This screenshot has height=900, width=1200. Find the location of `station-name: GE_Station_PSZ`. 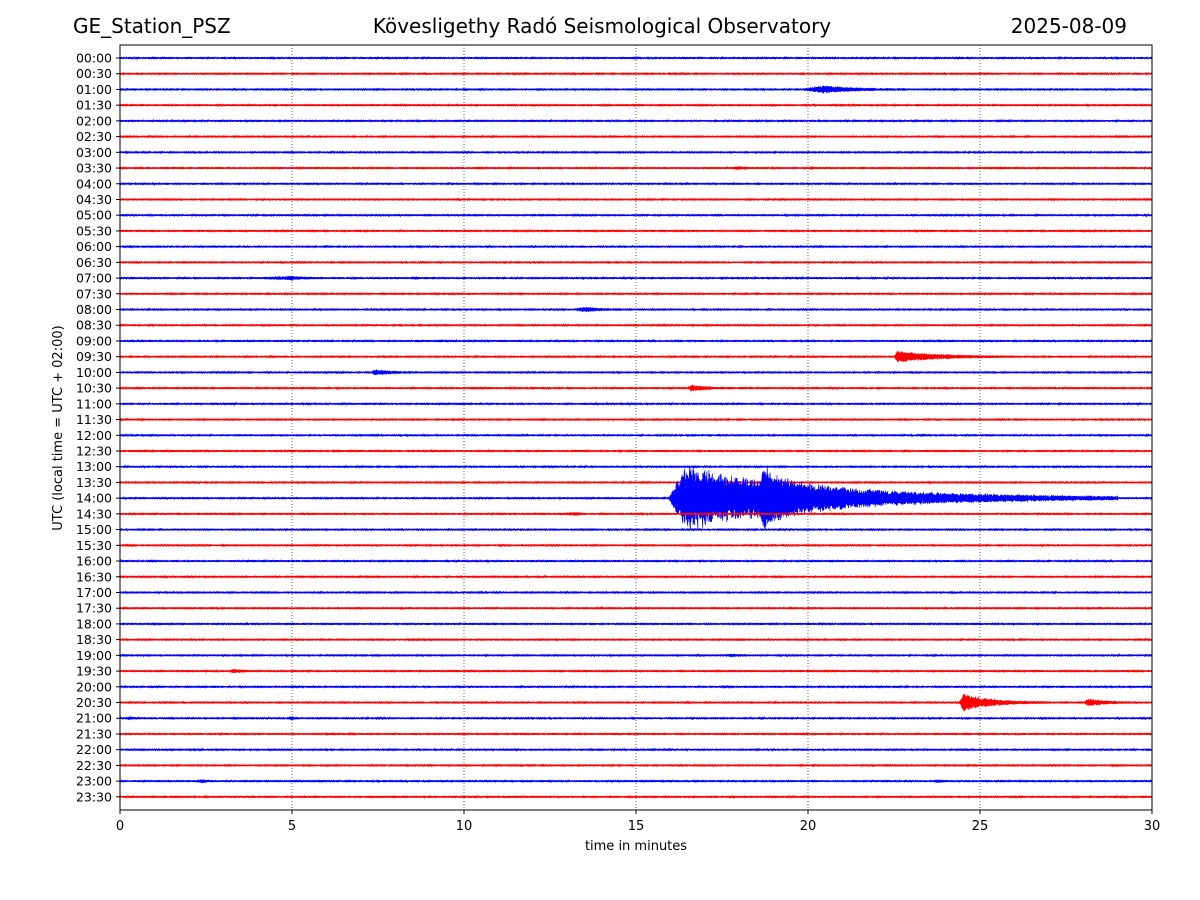

station-name: GE_Station_PSZ is located at coordinates (152, 26).